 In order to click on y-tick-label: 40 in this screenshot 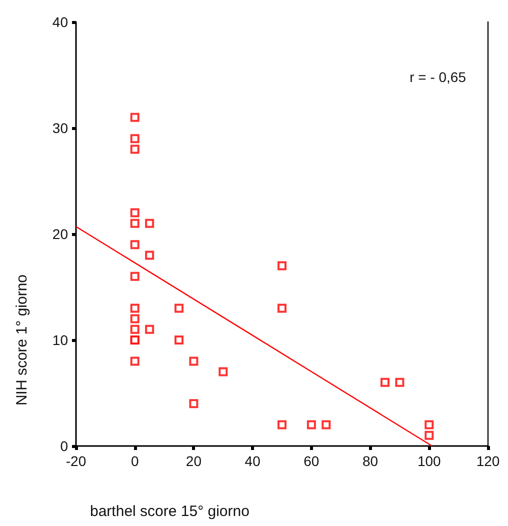, I will do `click(60, 22)`.